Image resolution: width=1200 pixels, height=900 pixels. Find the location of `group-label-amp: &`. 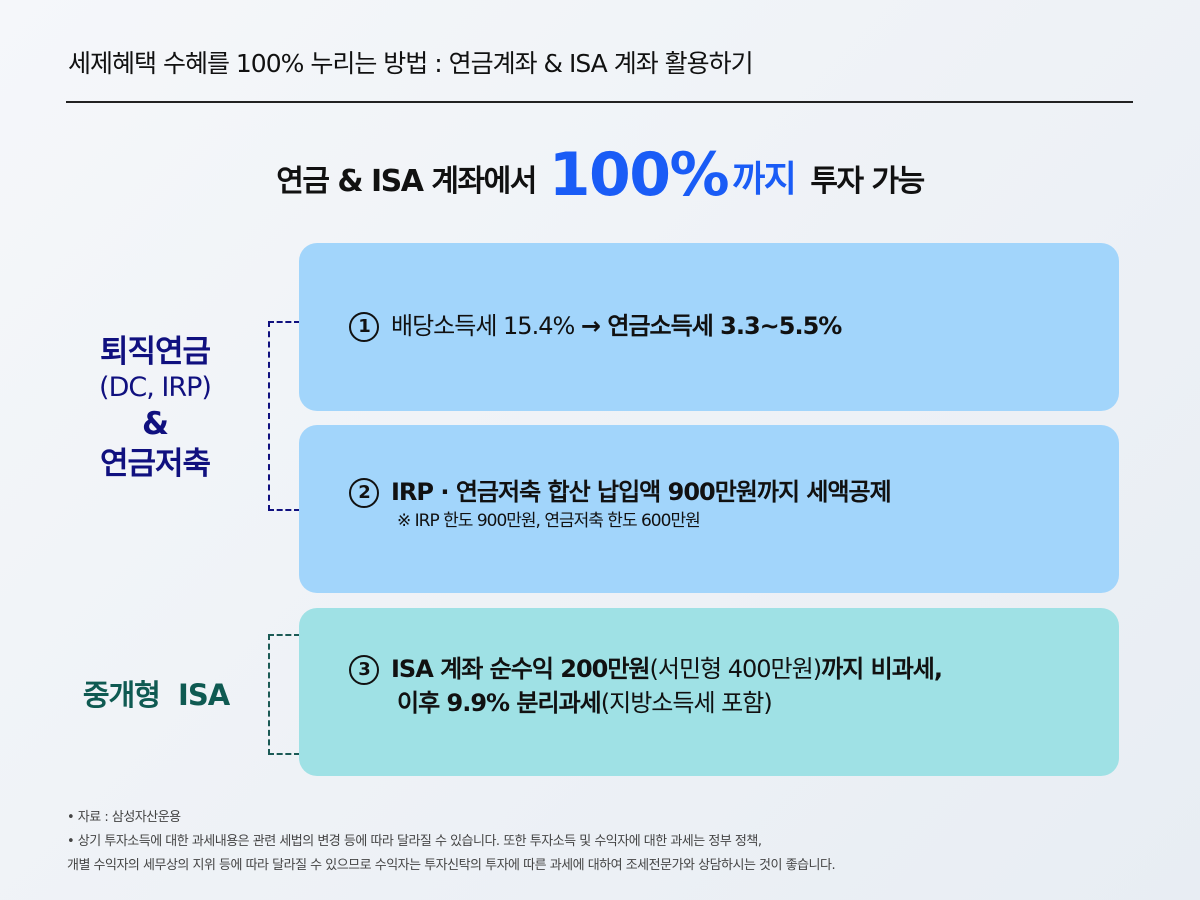

group-label-amp: & is located at coordinates (155, 424).